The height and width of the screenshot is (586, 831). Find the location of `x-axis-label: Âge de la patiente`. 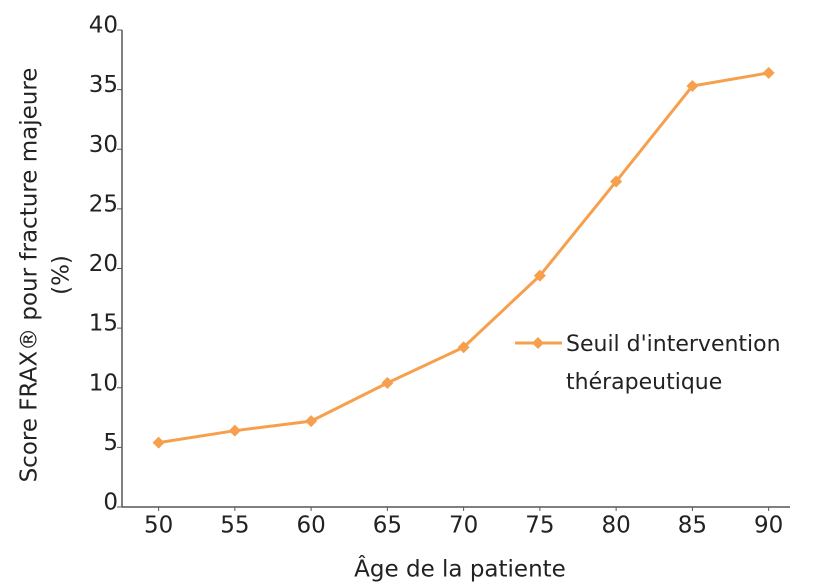

x-axis-label: Âge de la patiente is located at coordinates (460, 569).